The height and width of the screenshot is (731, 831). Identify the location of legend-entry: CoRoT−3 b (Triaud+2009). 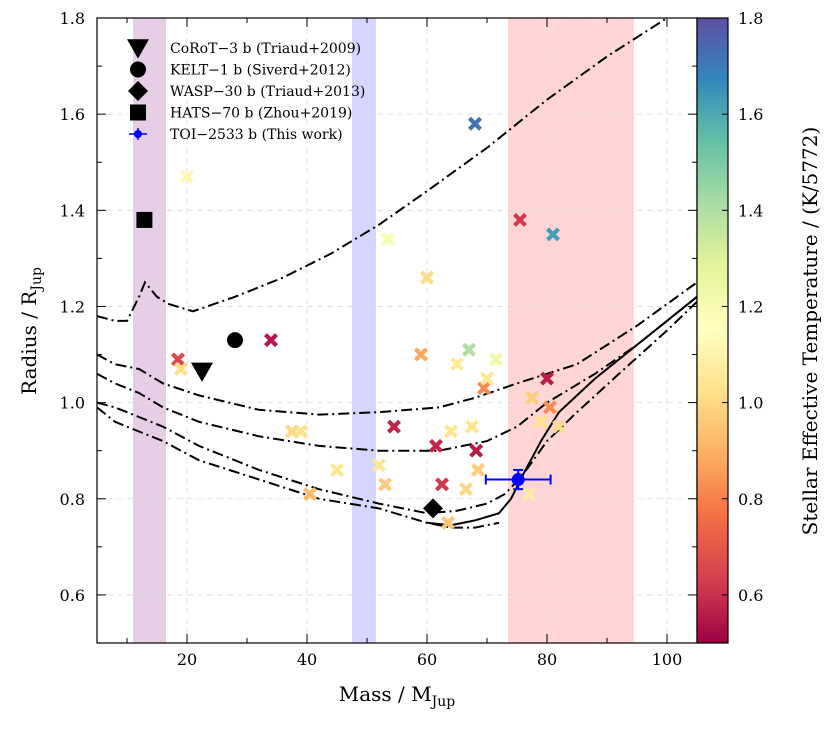
(244, 49).